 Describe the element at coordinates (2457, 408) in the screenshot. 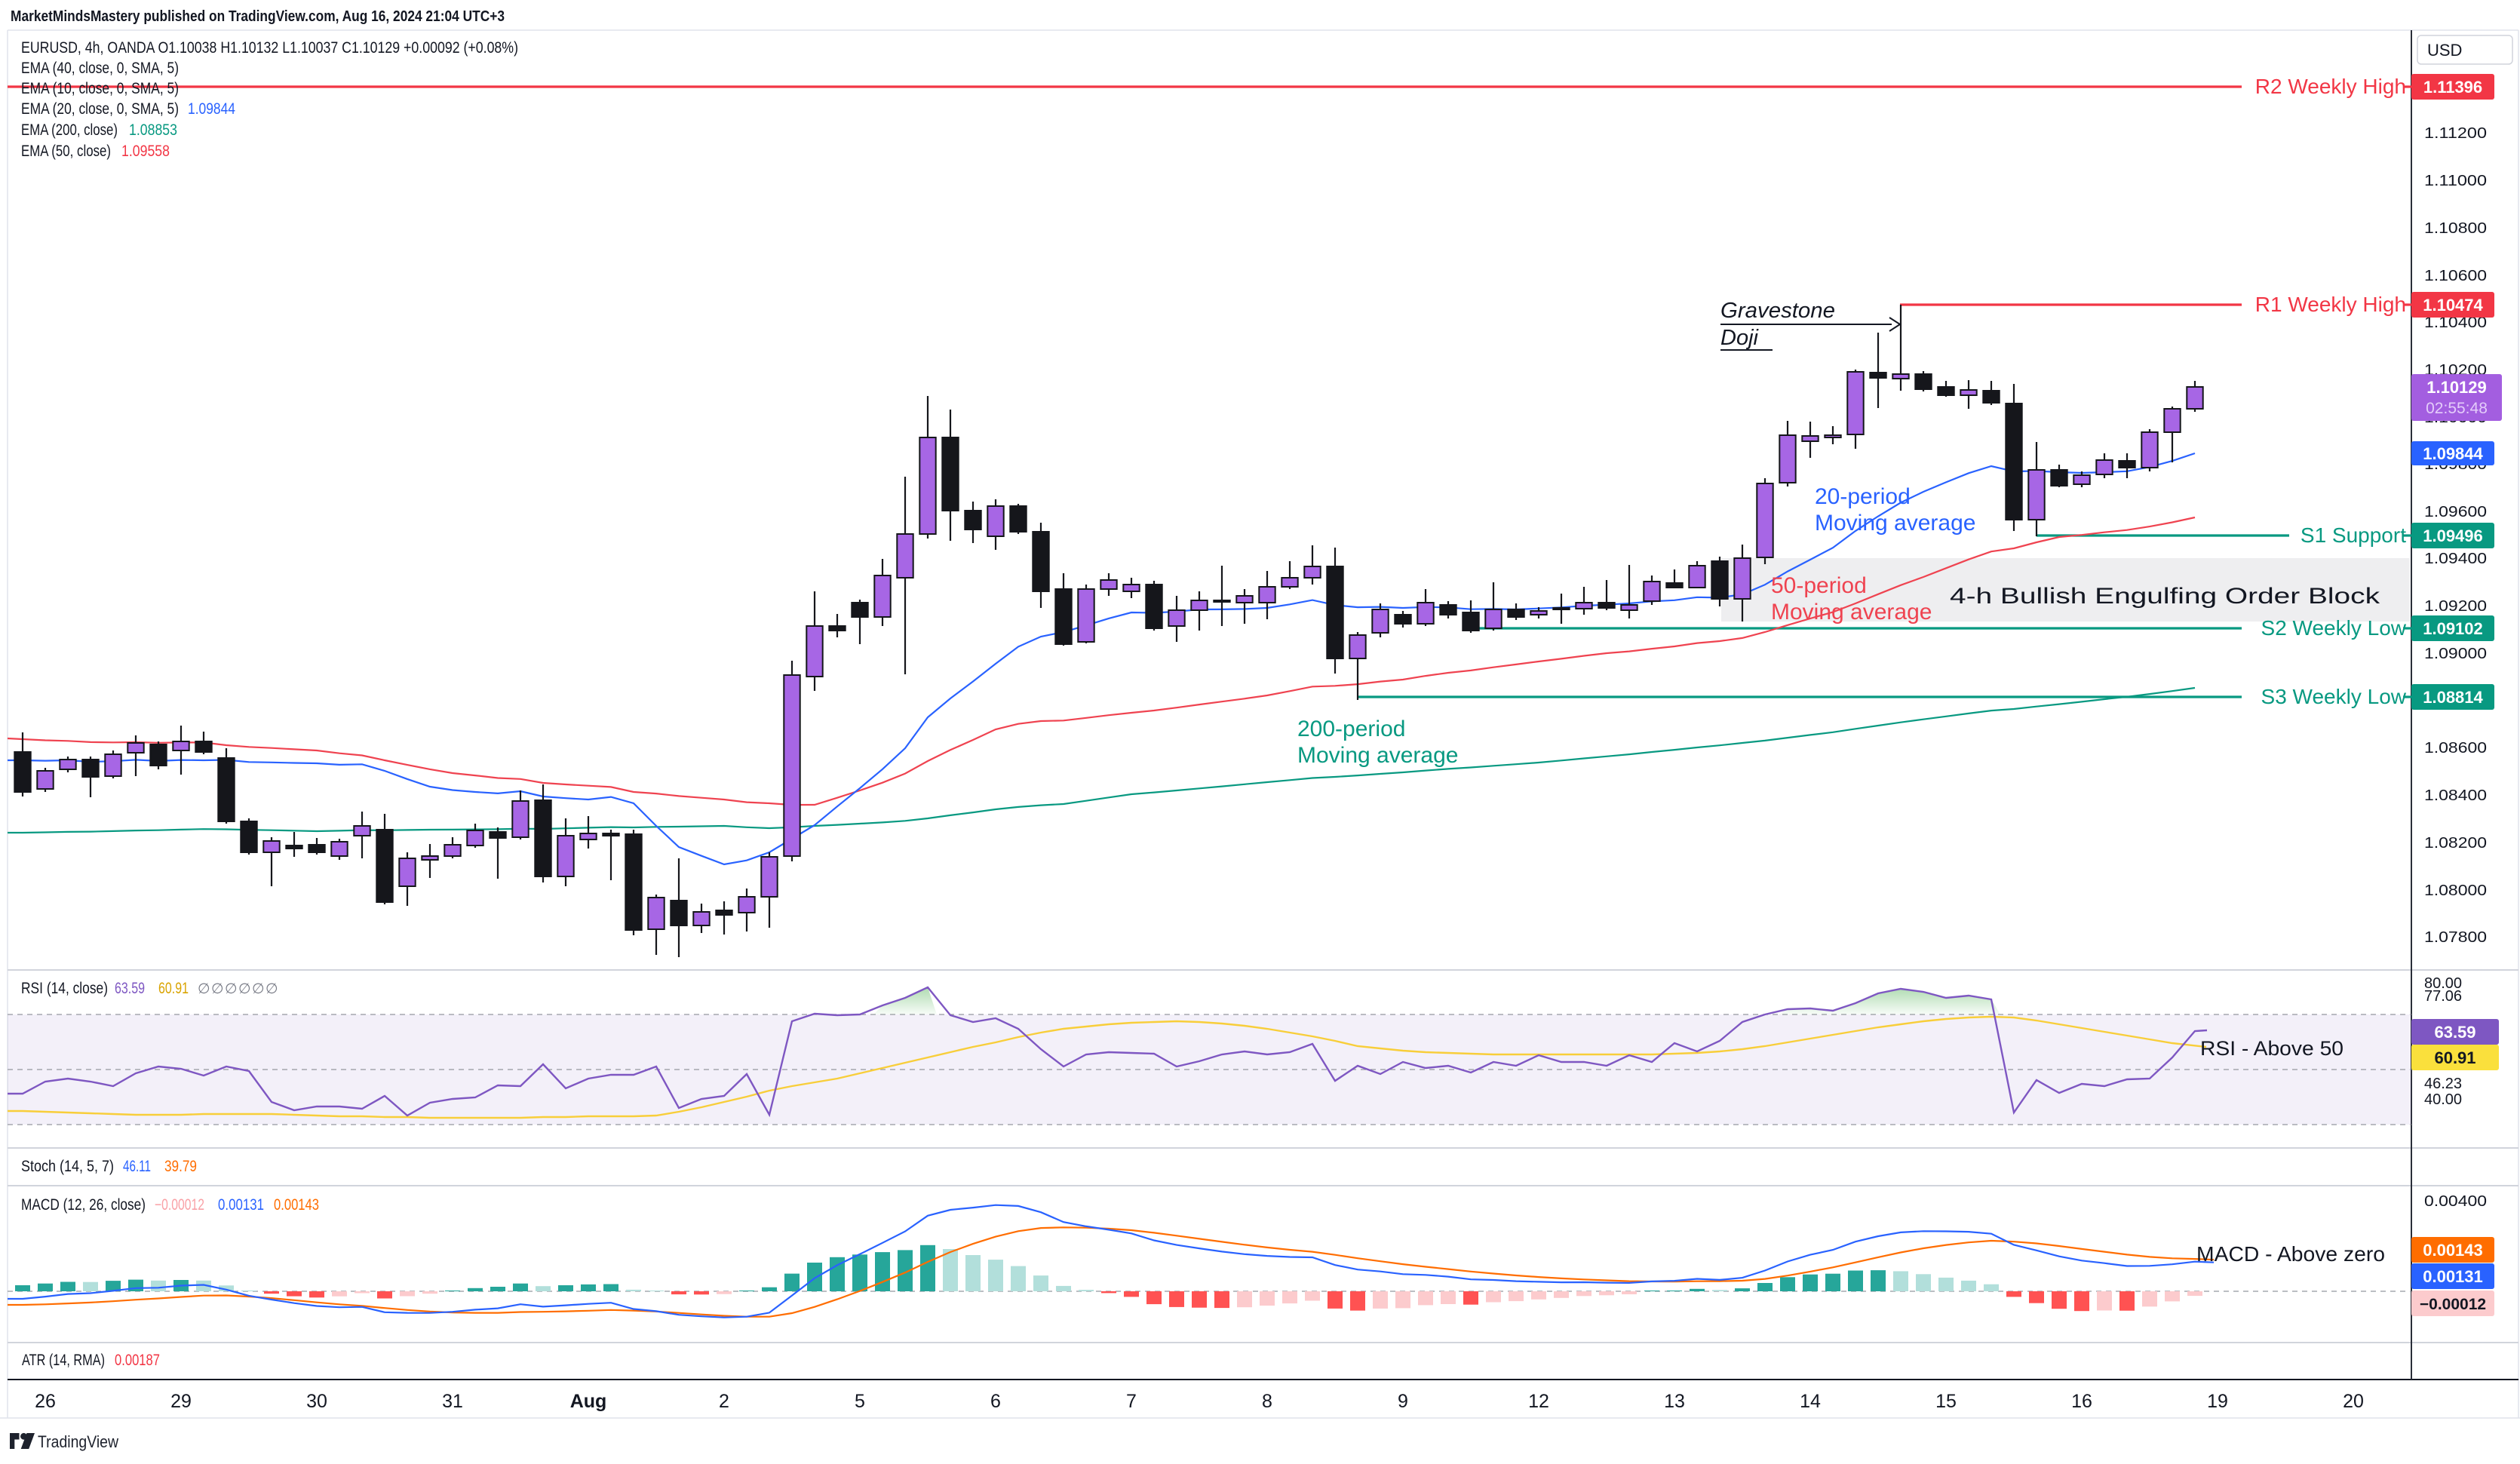

I see `svg-text: 02:55:48` at that location.